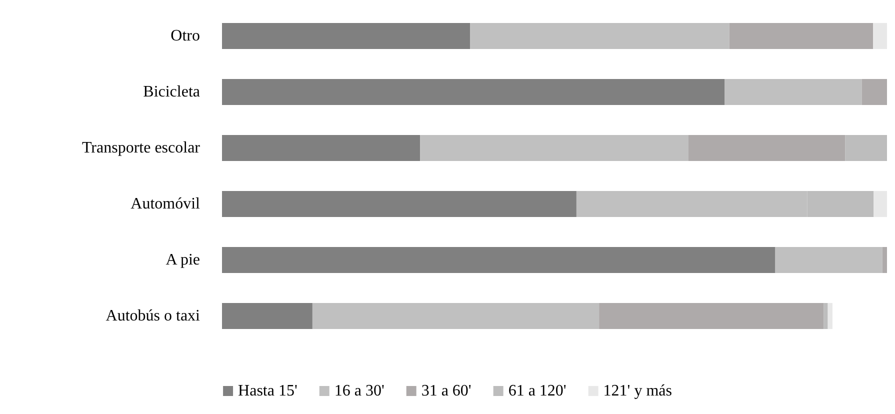 The image size is (895, 414). What do you see at coordinates (185, 36) in the screenshot?
I see `y-tick-label: Otro` at bounding box center [185, 36].